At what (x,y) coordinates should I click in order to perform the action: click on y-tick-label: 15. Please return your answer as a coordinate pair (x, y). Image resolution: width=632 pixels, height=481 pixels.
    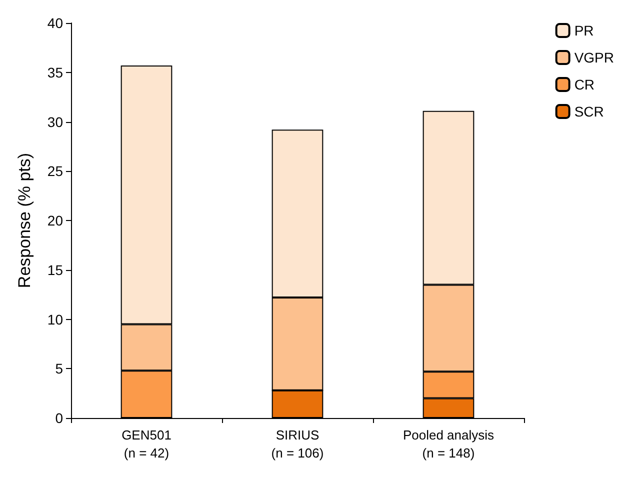
    Looking at the image, I should click on (55, 270).